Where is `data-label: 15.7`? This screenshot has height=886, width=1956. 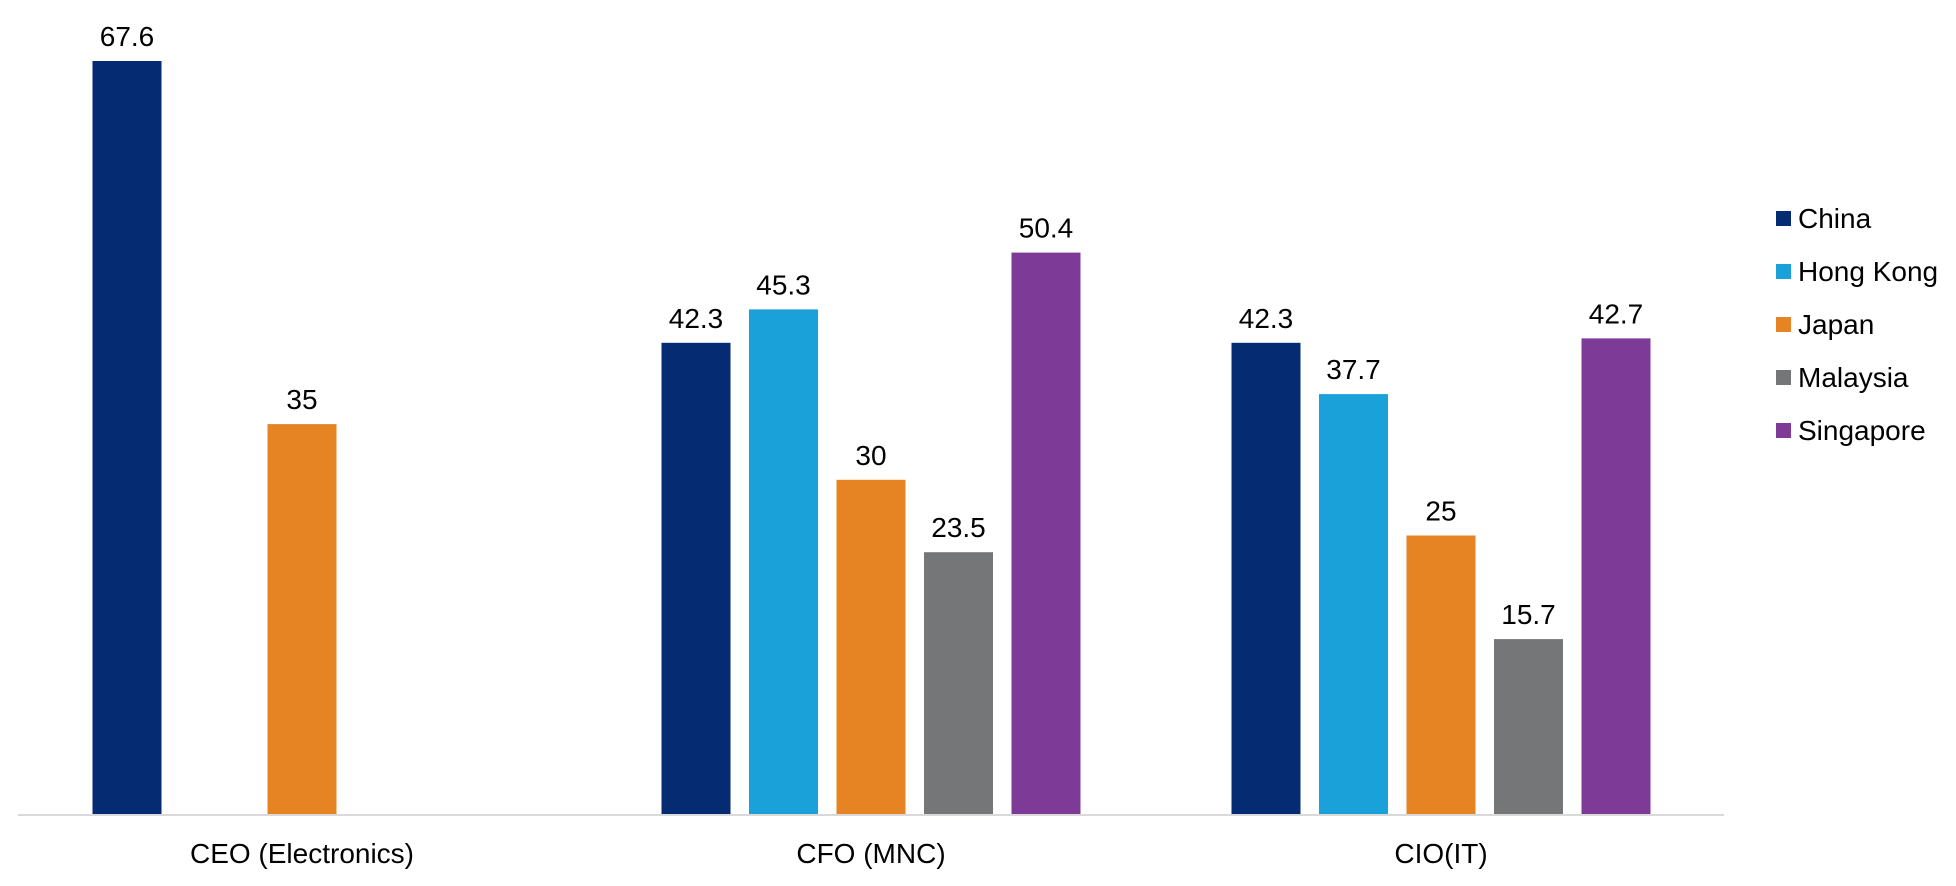
data-label: 15.7 is located at coordinates (1528, 614).